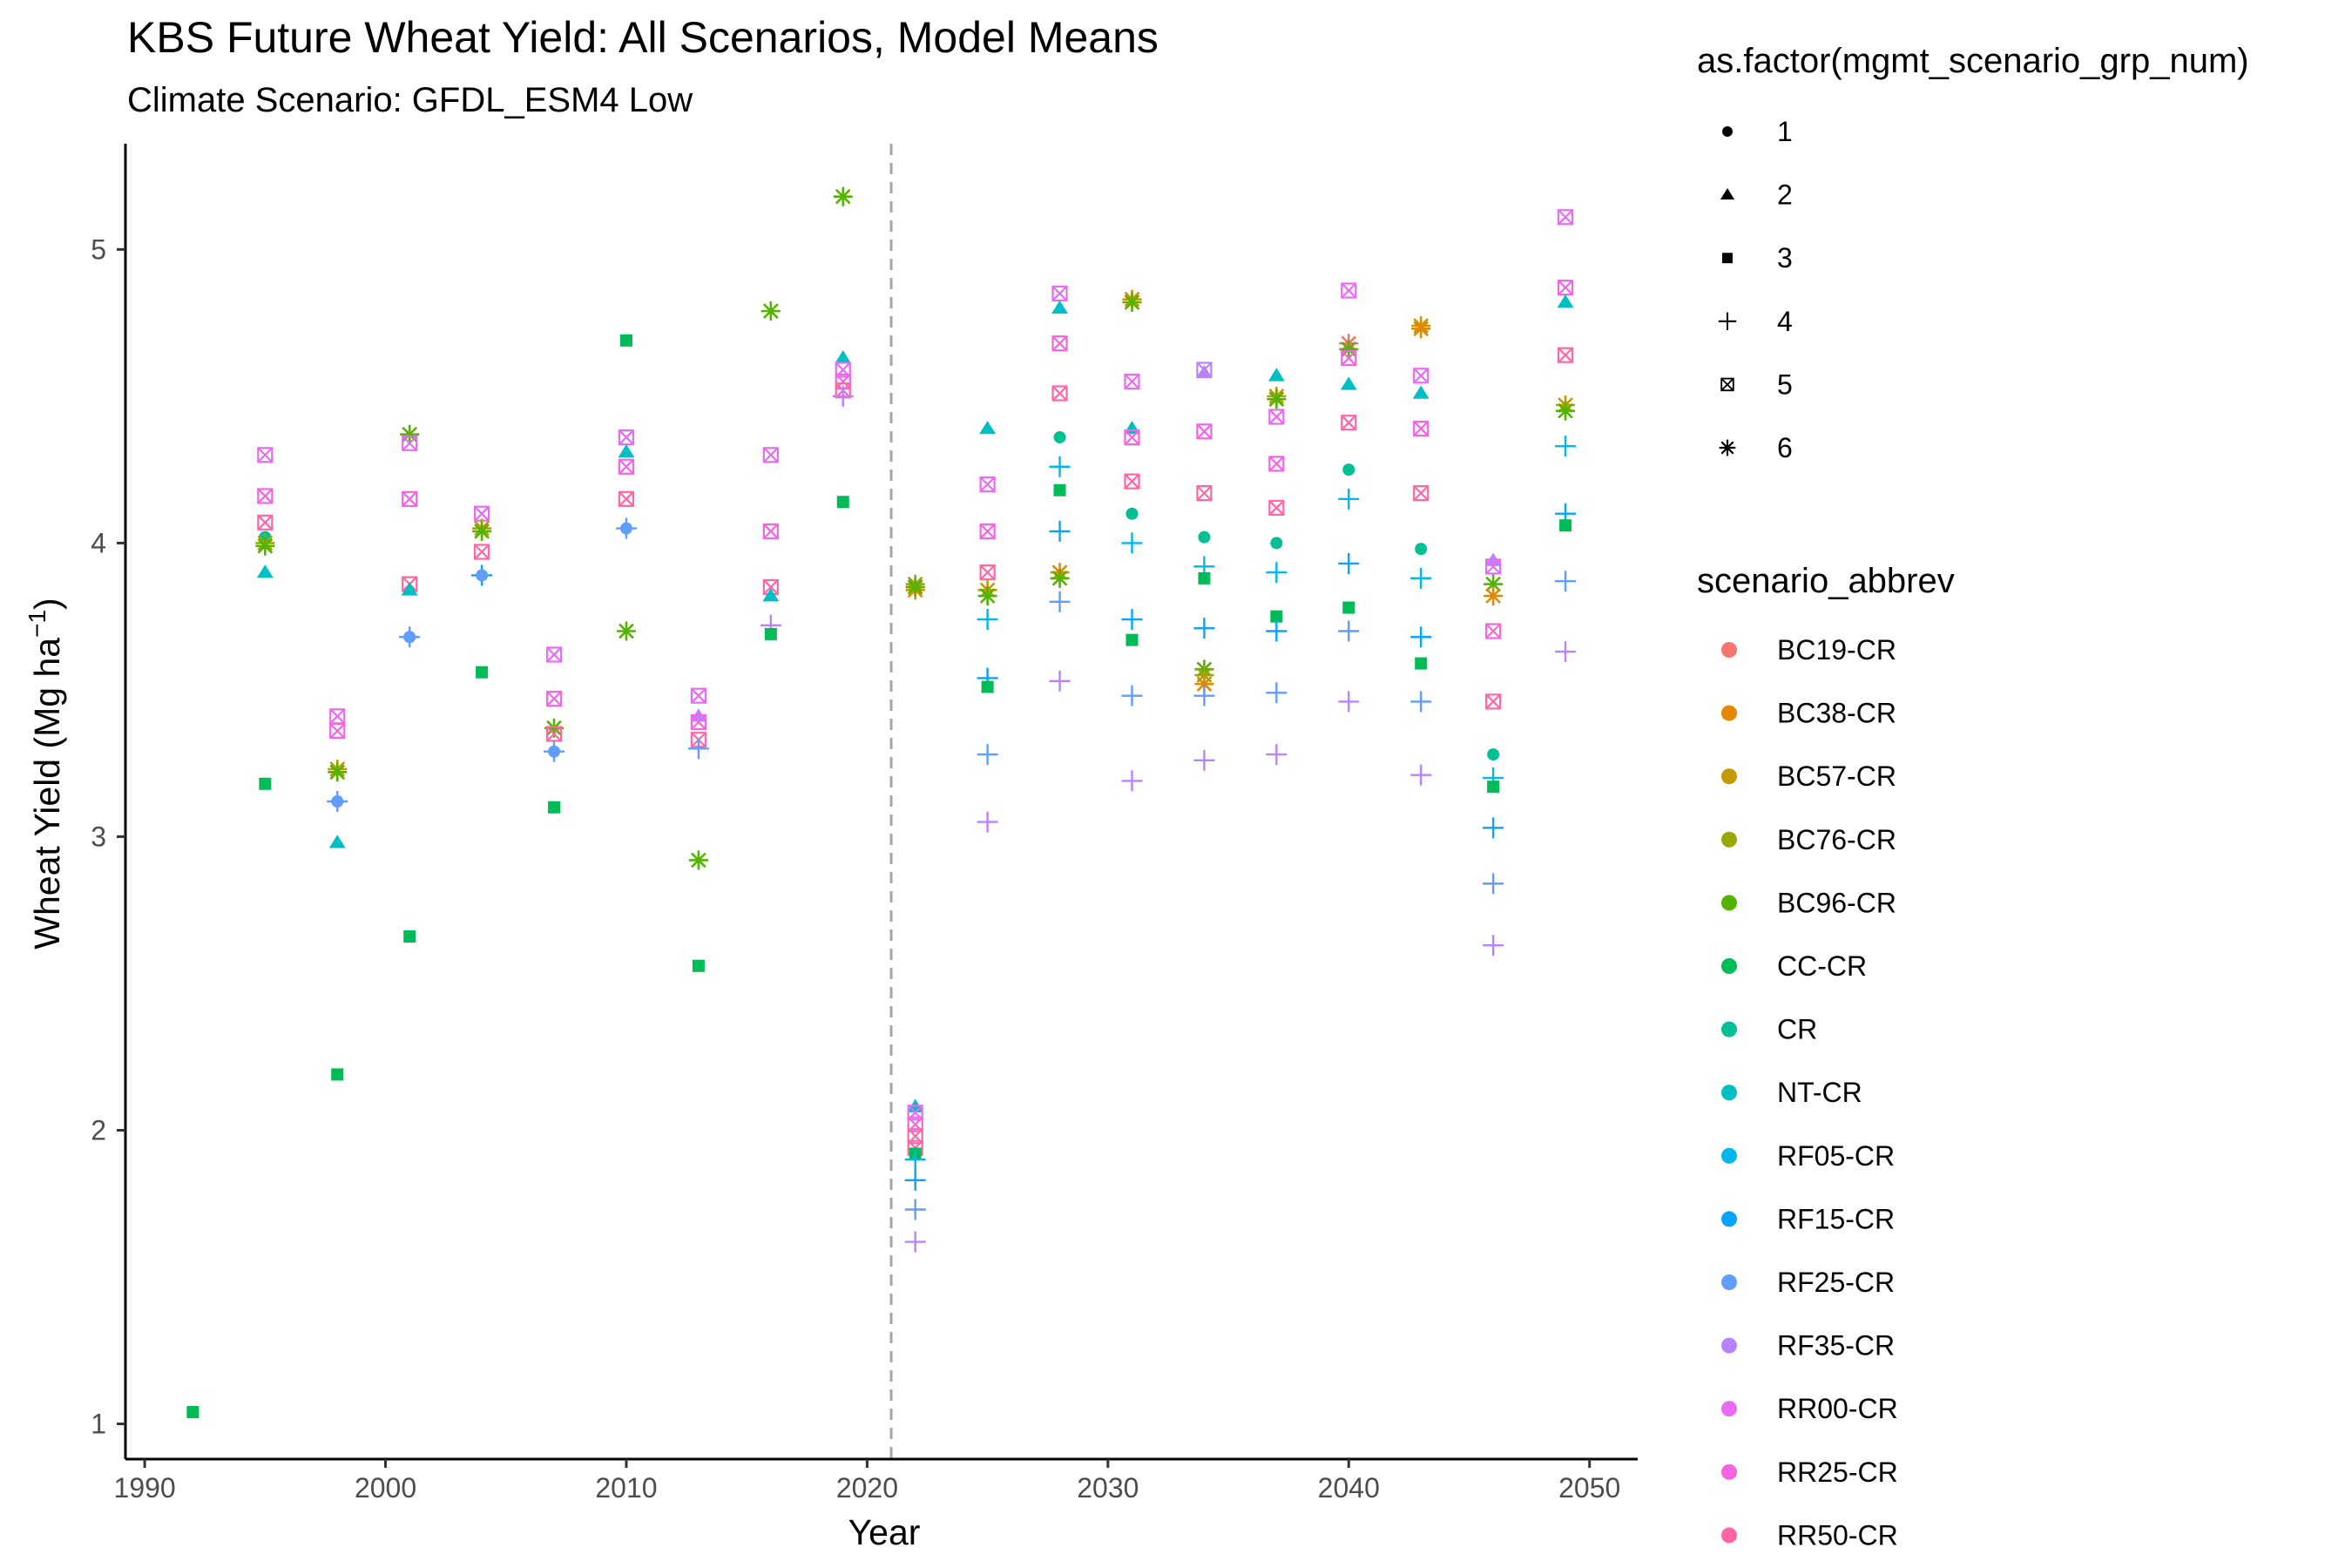 The width and height of the screenshot is (2352, 1568). Describe the element at coordinates (1836, 650) in the screenshot. I see `legend-color-label: BC19-CR` at that location.